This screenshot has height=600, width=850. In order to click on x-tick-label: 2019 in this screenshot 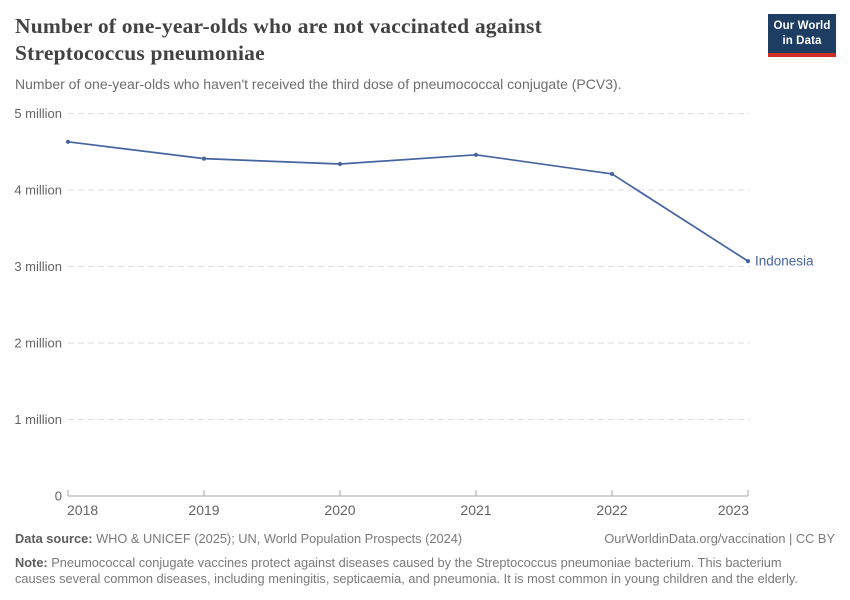, I will do `click(203, 510)`.